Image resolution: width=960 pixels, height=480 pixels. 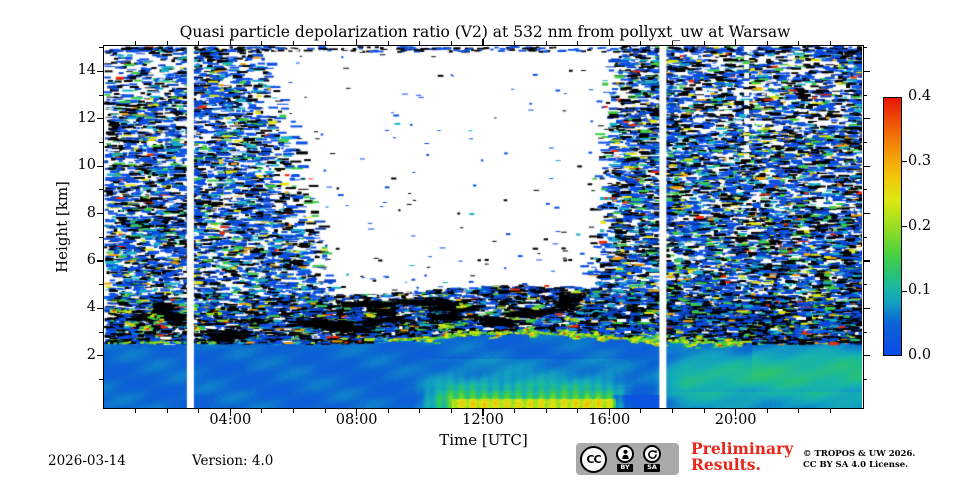 I want to click on y-tick-label: 8, so click(x=91, y=212).